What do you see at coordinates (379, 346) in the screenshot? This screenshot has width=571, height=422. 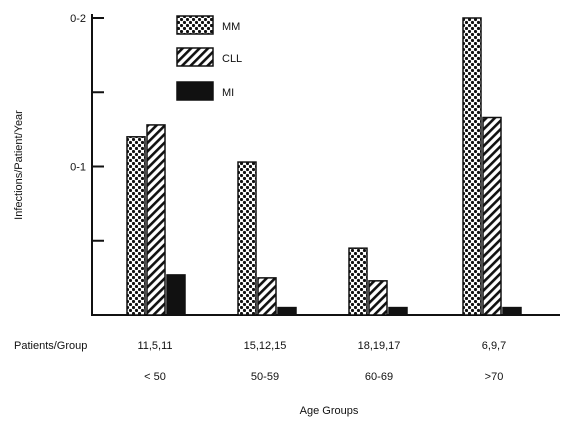 I see `patients-group-2: 18,19,17` at bounding box center [379, 346].